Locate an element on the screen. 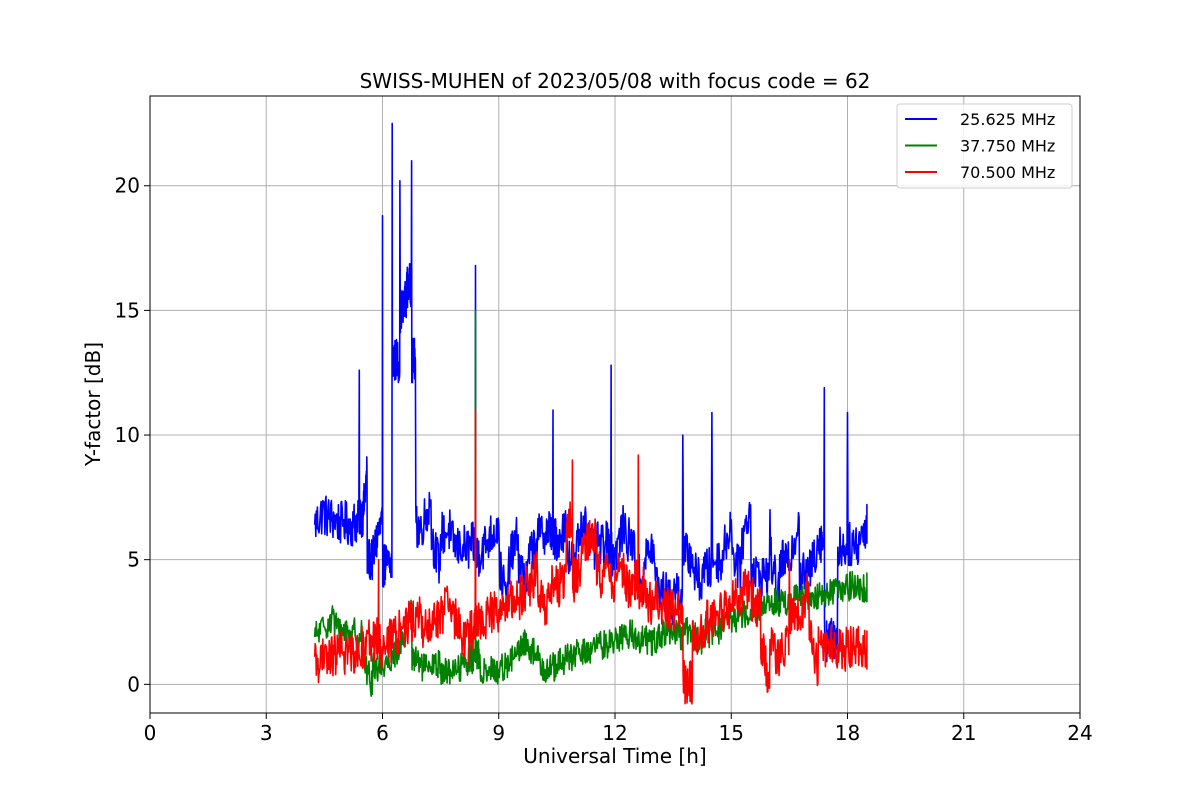  x-tick-label: 21 is located at coordinates (963, 733).